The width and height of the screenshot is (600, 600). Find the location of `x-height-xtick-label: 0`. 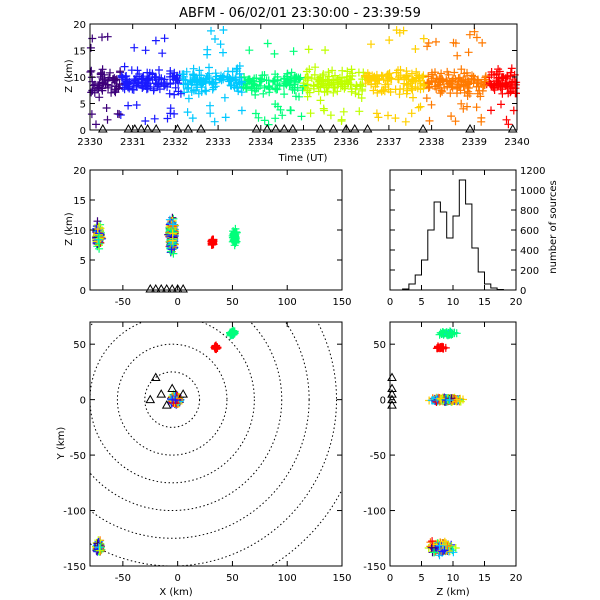

x-height-xtick-label: 0 is located at coordinates (177, 302).